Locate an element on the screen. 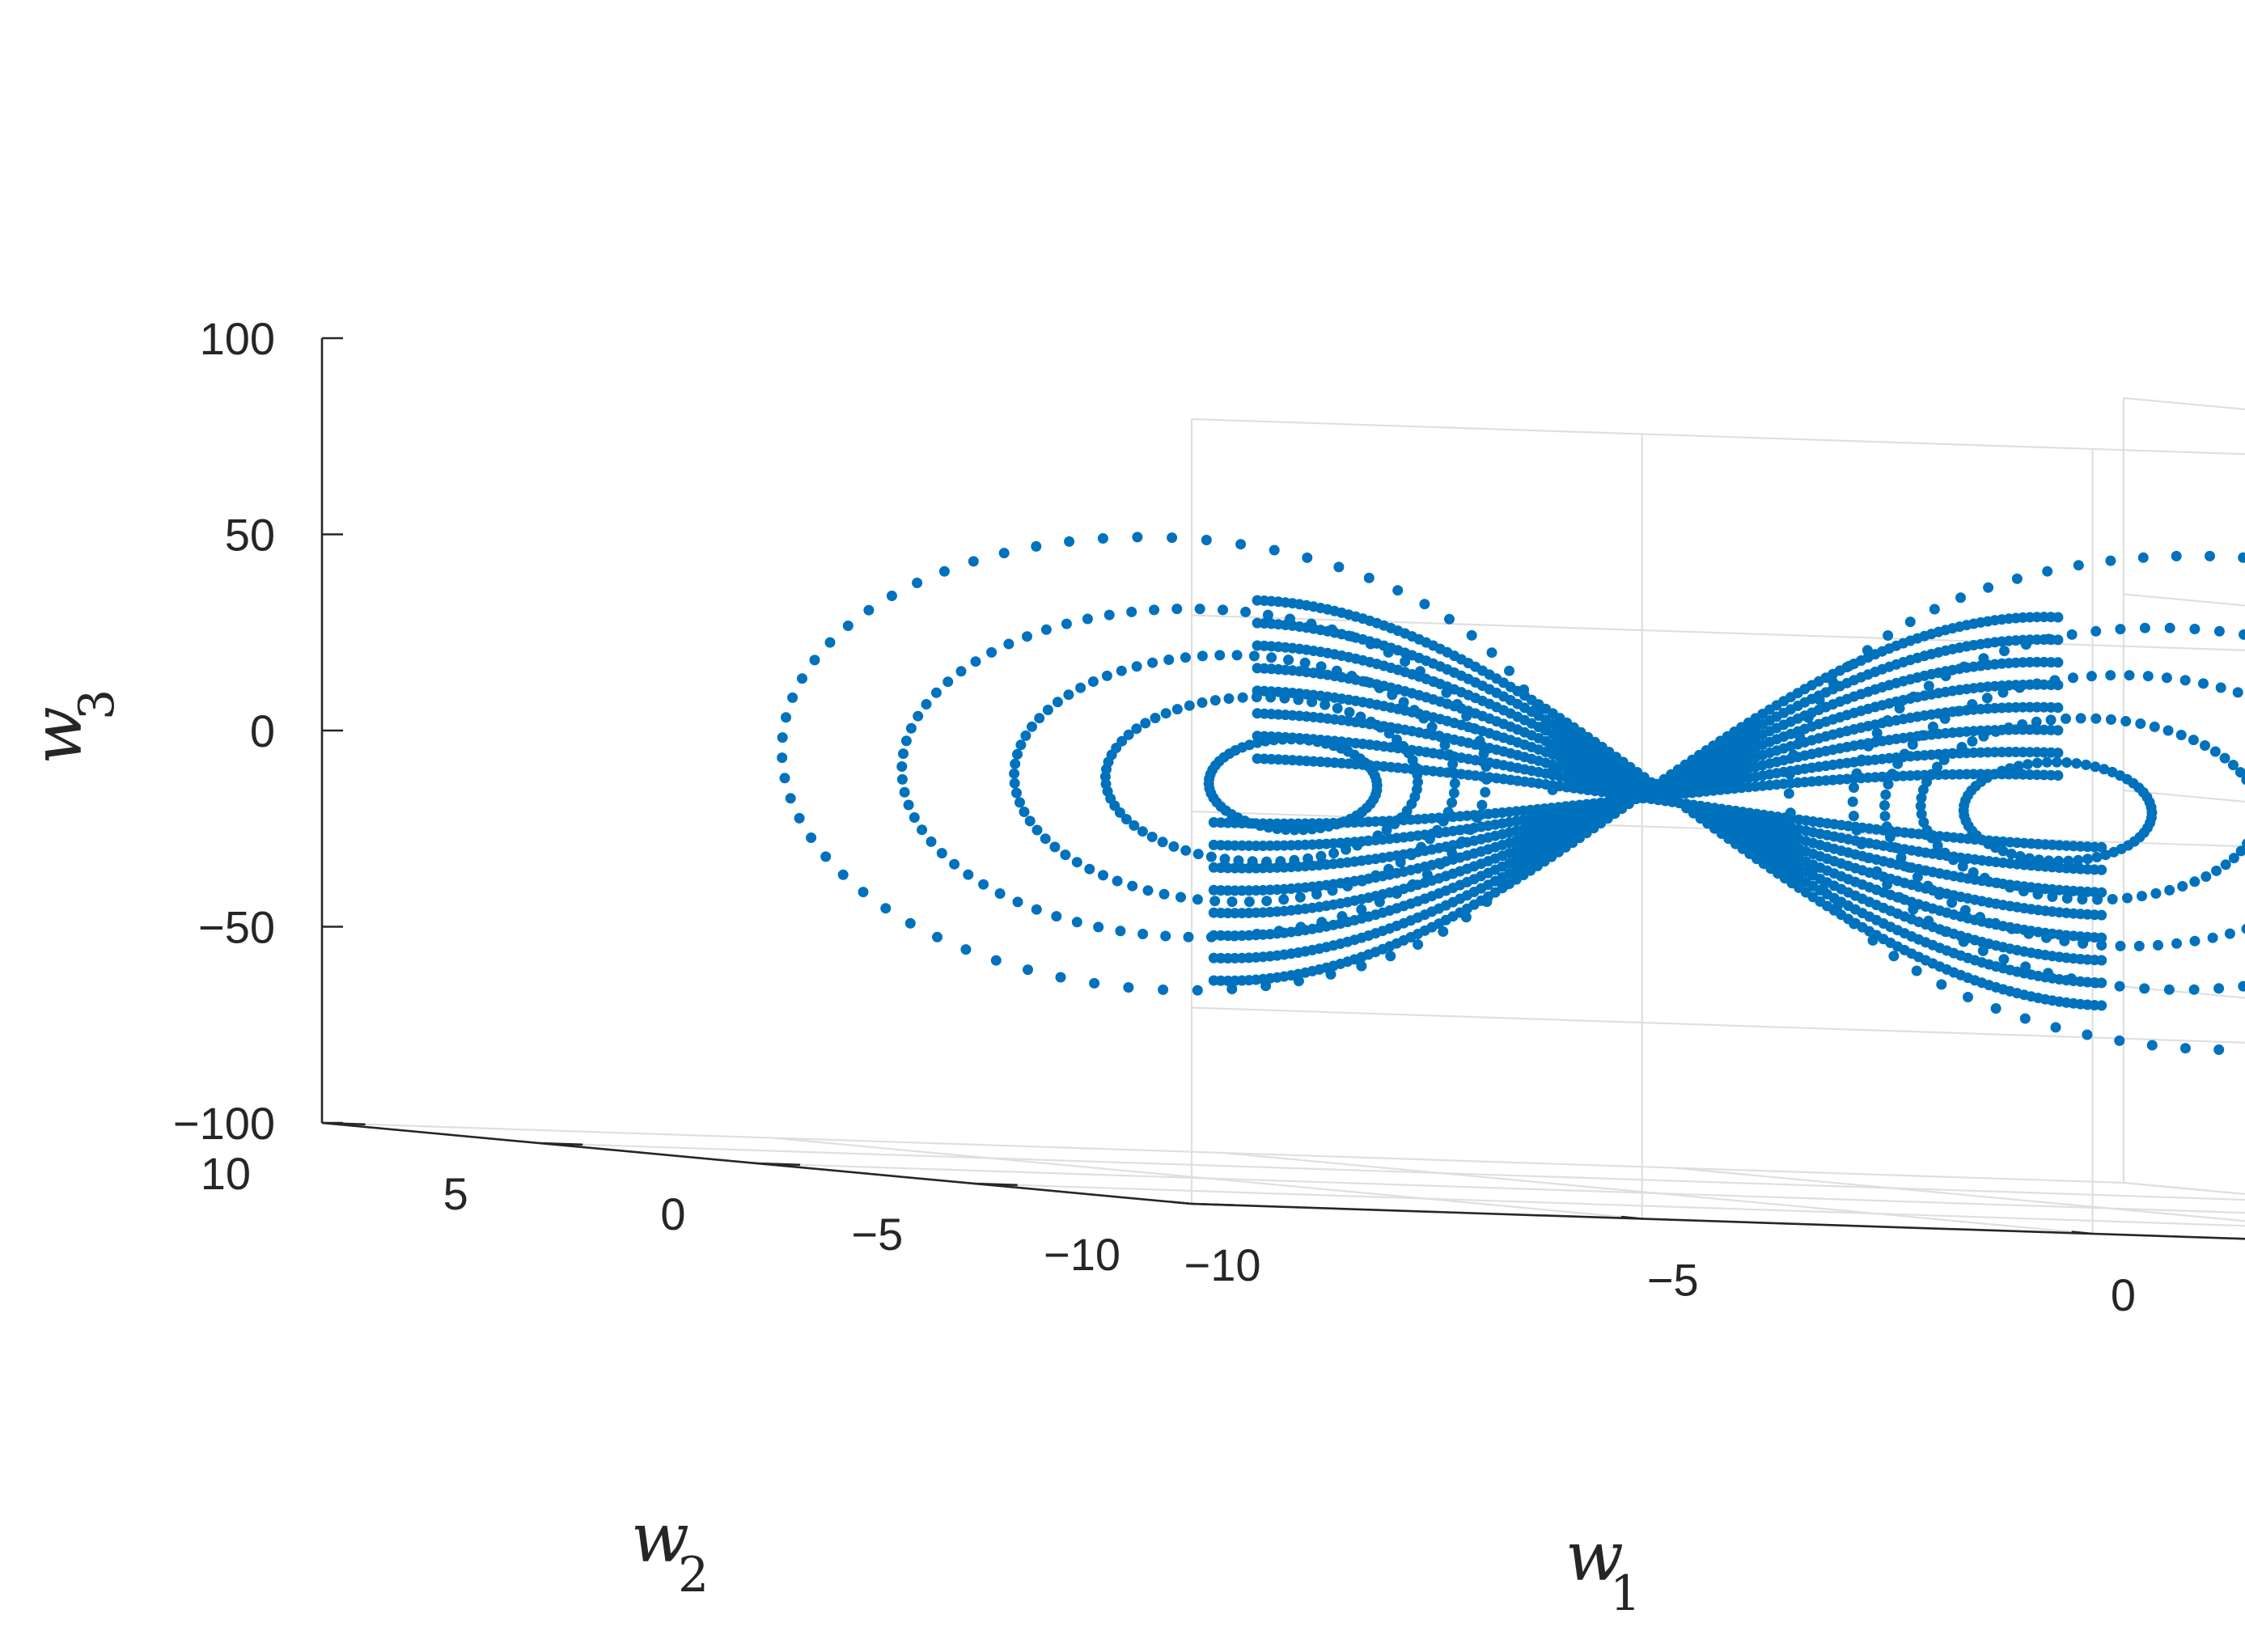  x-tick is located at coordinates (1631, 1217).